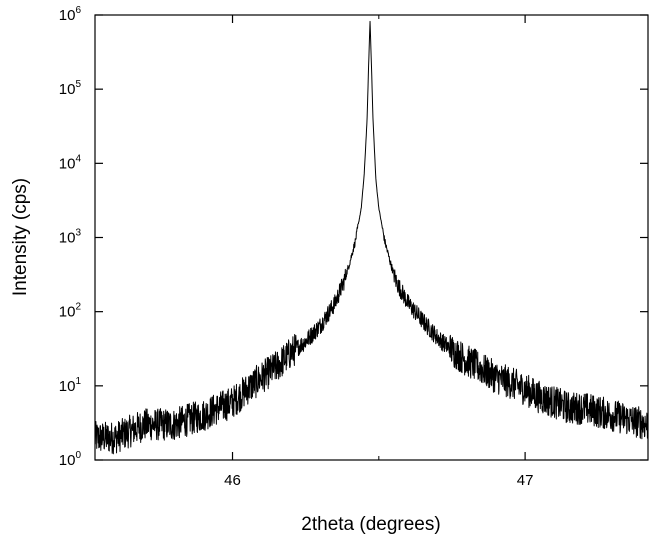 Image resolution: width=650 pixels, height=539 pixels. I want to click on y-tick-label: 10⁶, so click(70, 14).